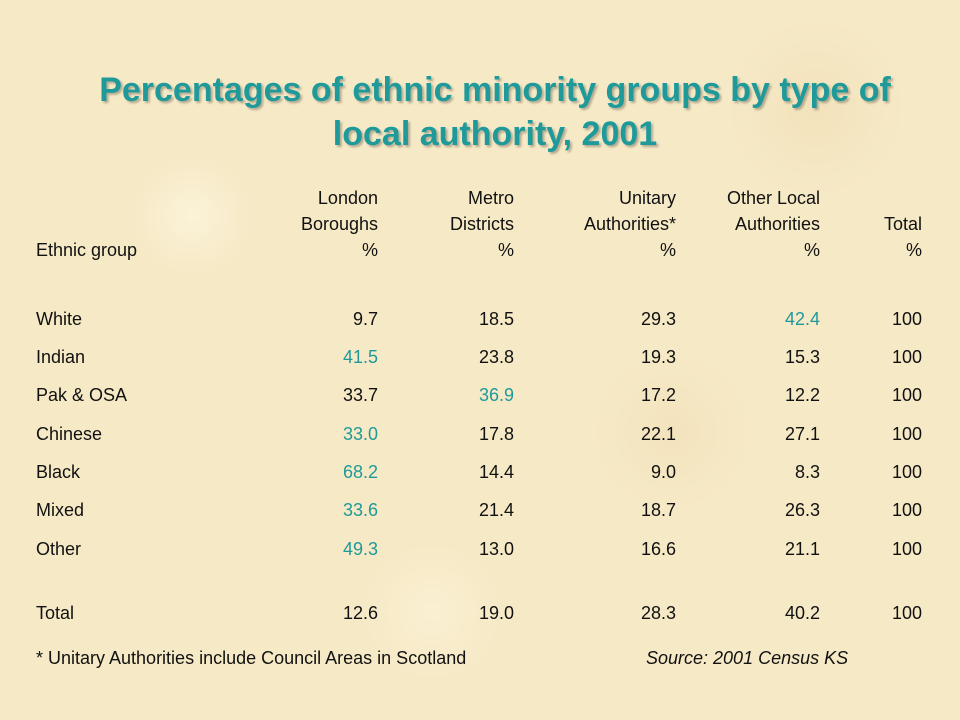 The image size is (960, 720). I want to click on table-cell: 12.2, so click(802, 395).